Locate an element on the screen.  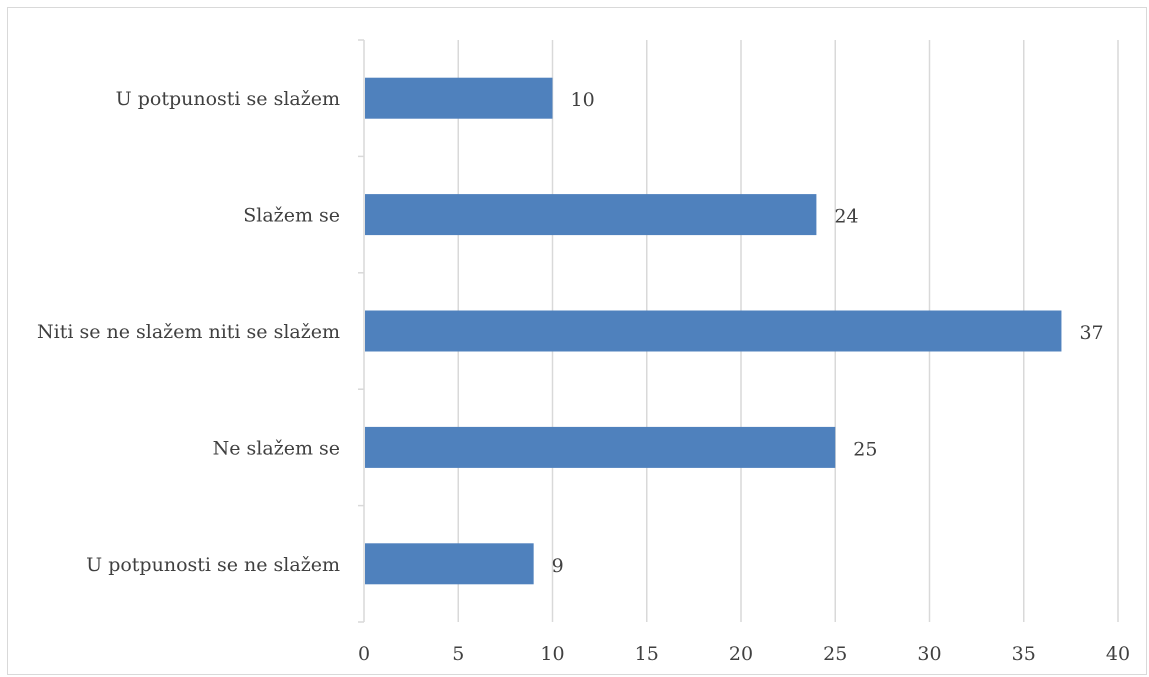
x-tick-label: 10 is located at coordinates (552, 654).